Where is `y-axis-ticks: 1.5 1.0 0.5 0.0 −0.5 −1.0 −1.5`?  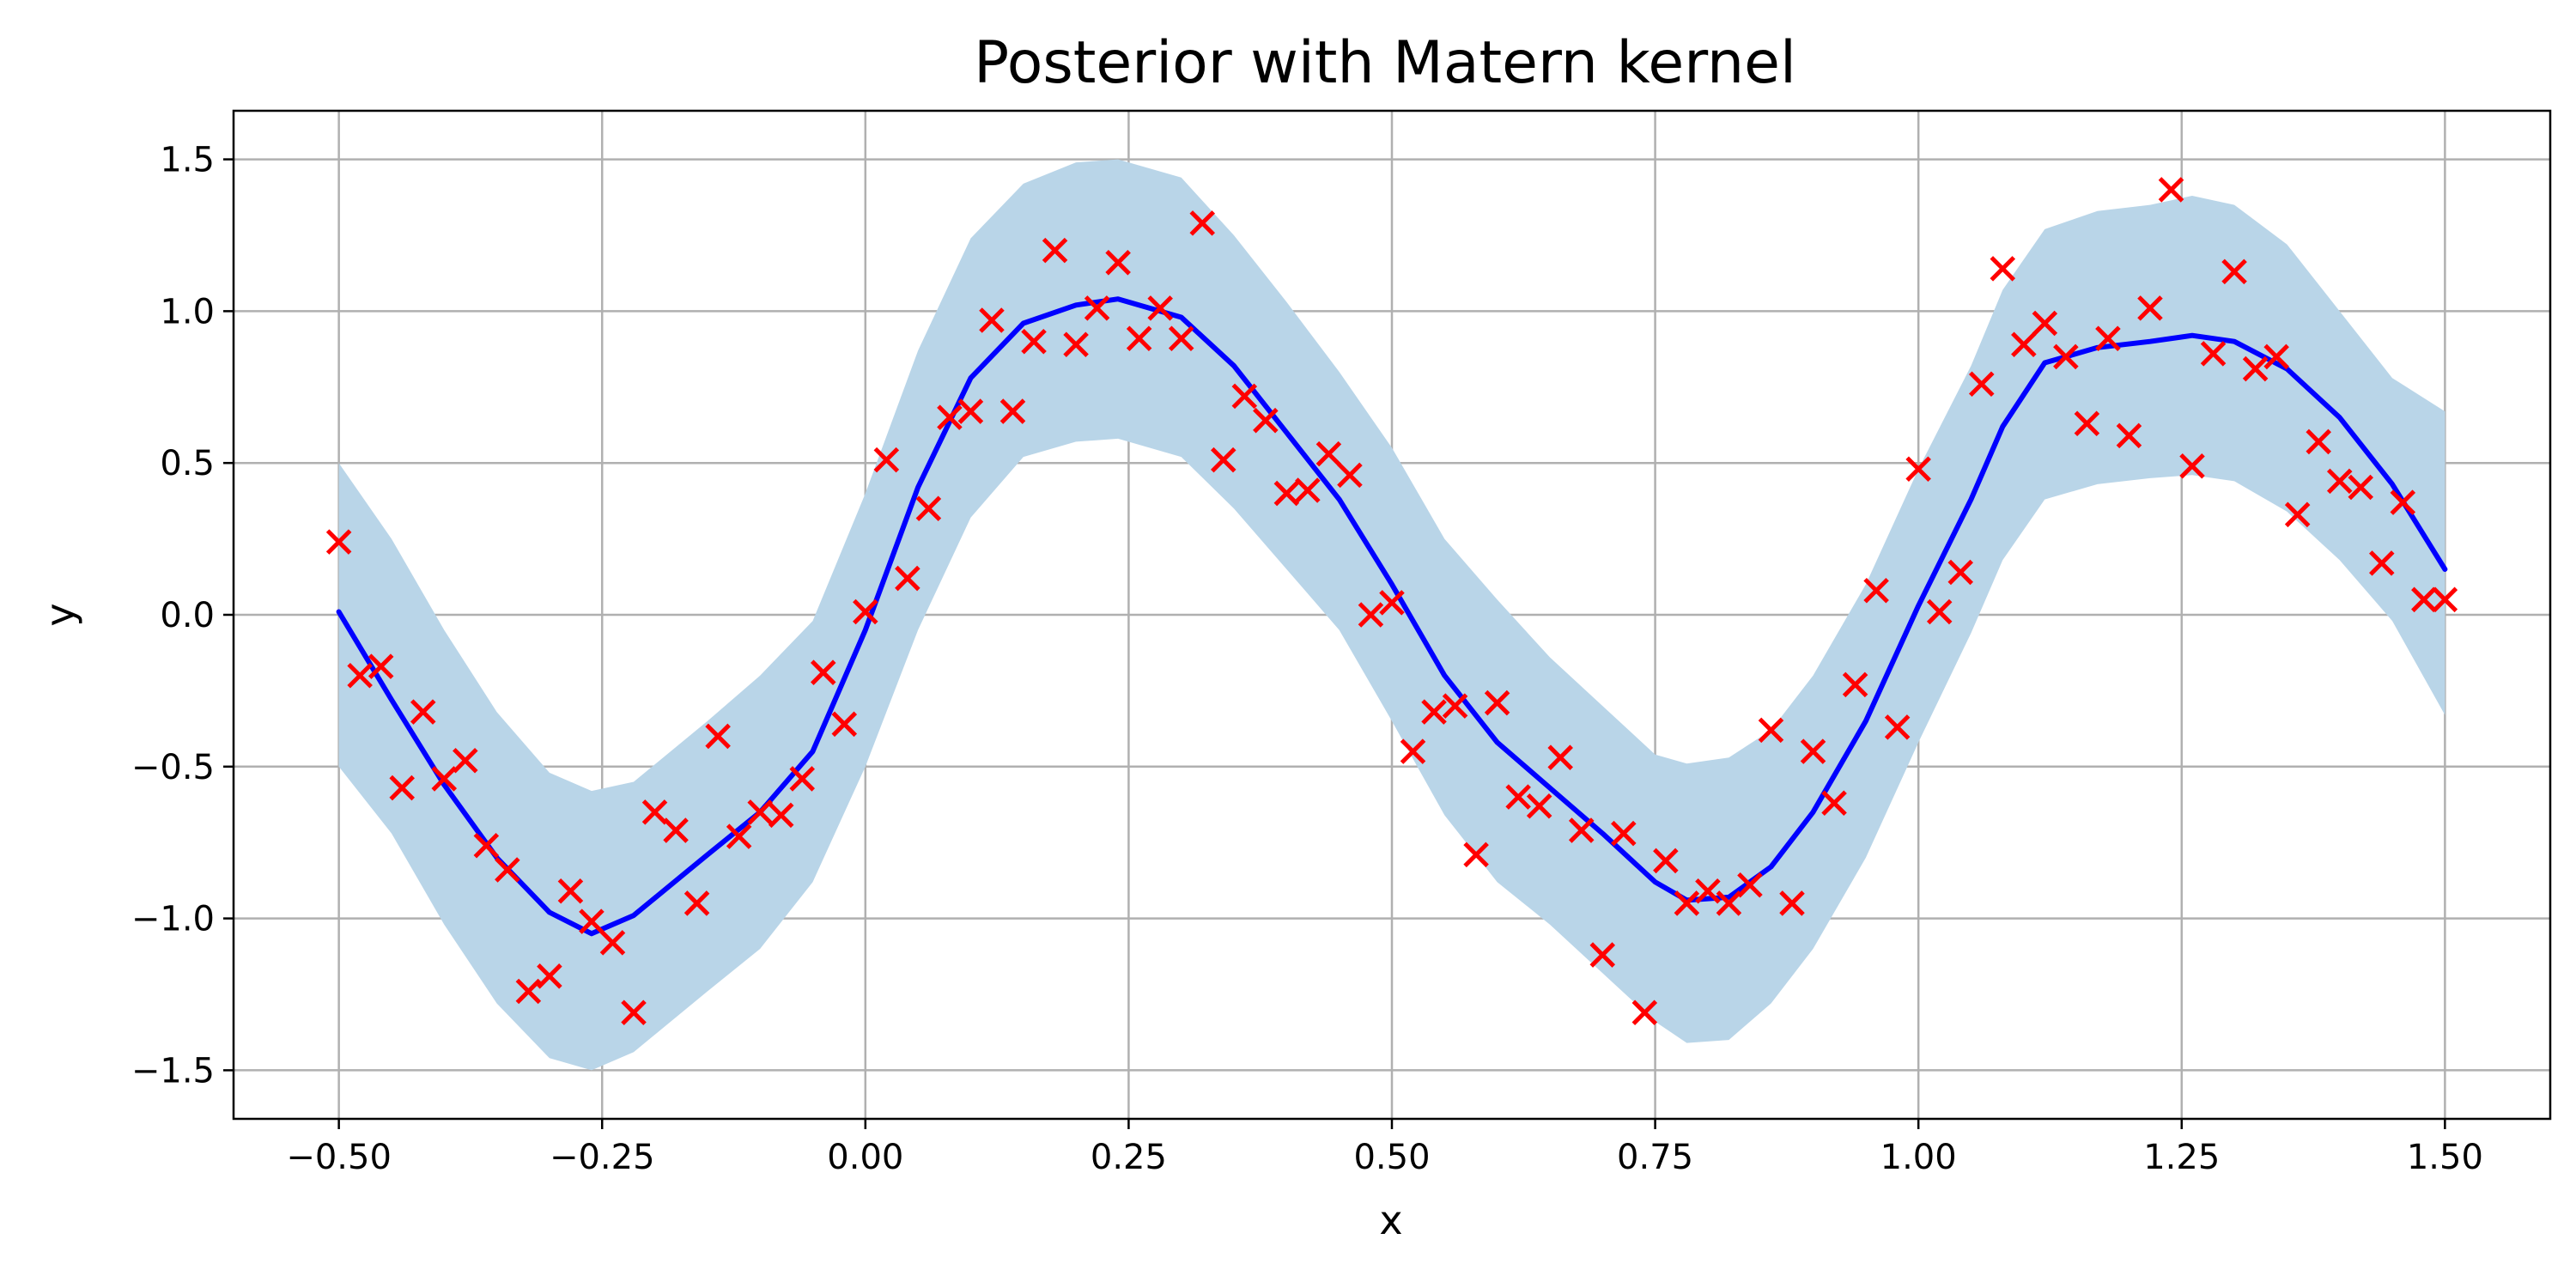 y-axis-ticks: 1.5 1.0 0.5 0.0 −0.5 −1.0 −1.5 is located at coordinates (182, 616).